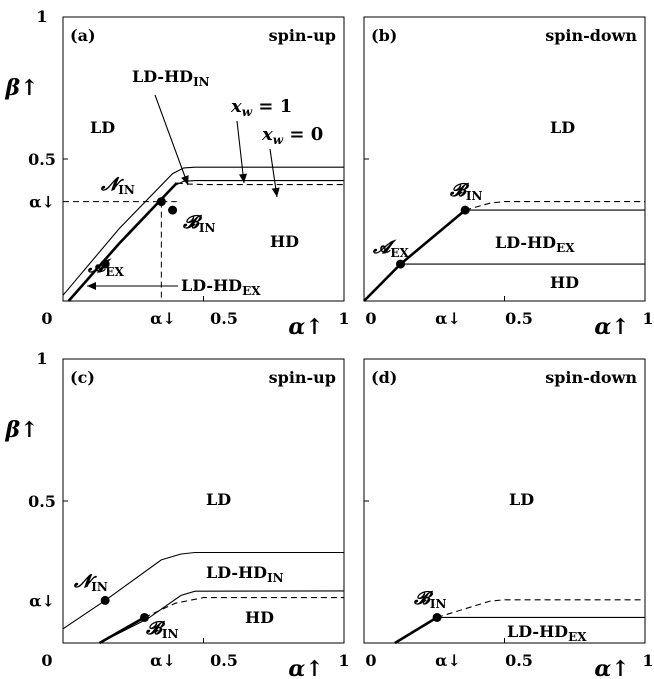 The image size is (654, 679). Describe the element at coordinates (384, 35) in the screenshot. I see `panel-label: (b)` at that location.